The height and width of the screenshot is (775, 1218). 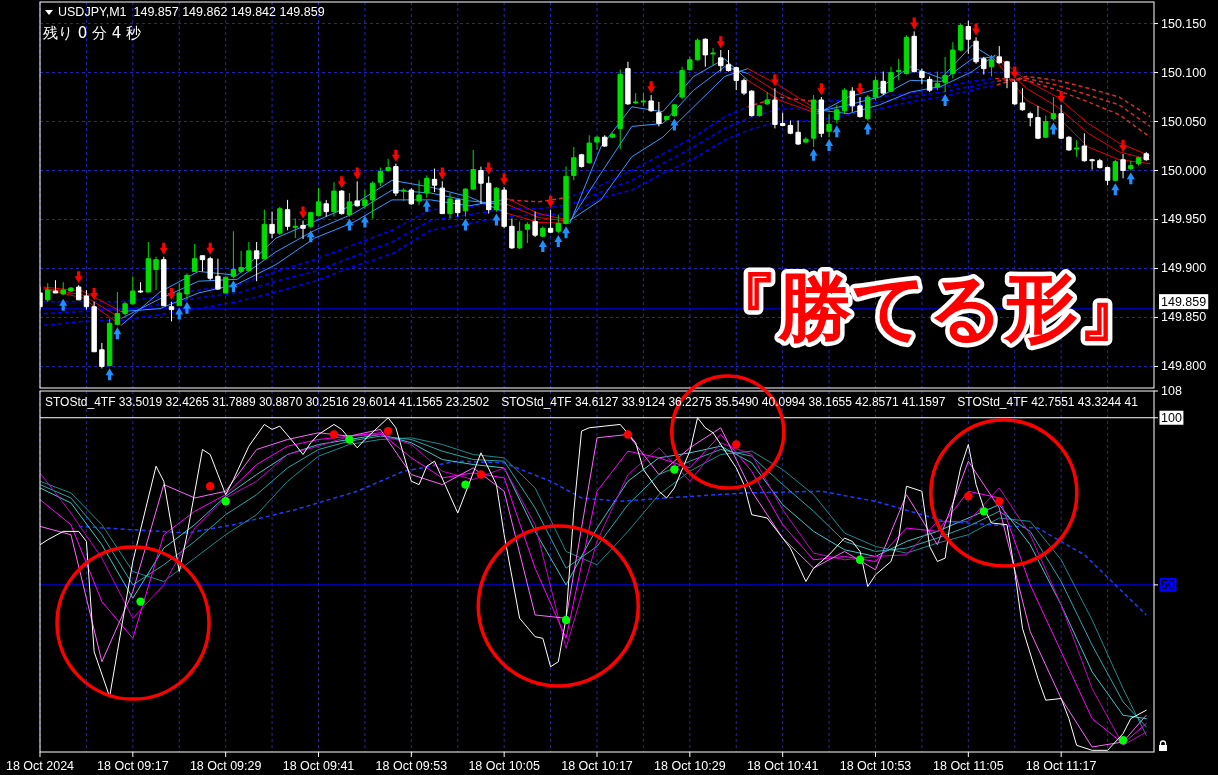 What do you see at coordinates (1184, 121) in the screenshot?
I see `y-tick-label: 150.050` at bounding box center [1184, 121].